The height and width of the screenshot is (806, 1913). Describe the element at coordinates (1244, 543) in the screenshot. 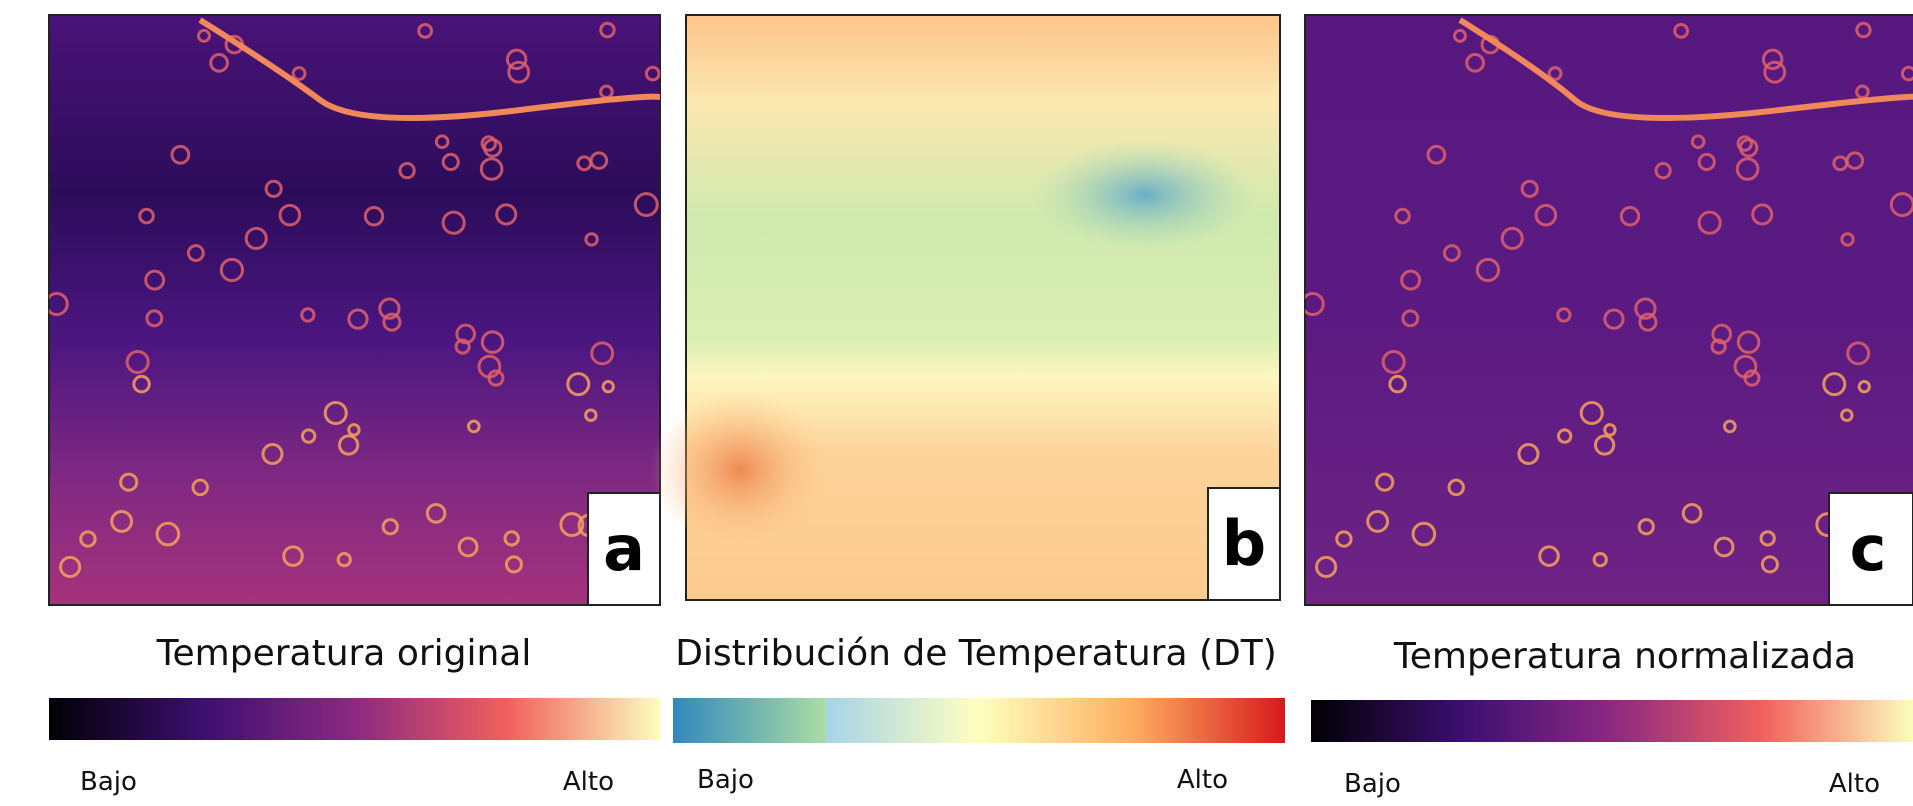

I see `panel-letter: b` at that location.